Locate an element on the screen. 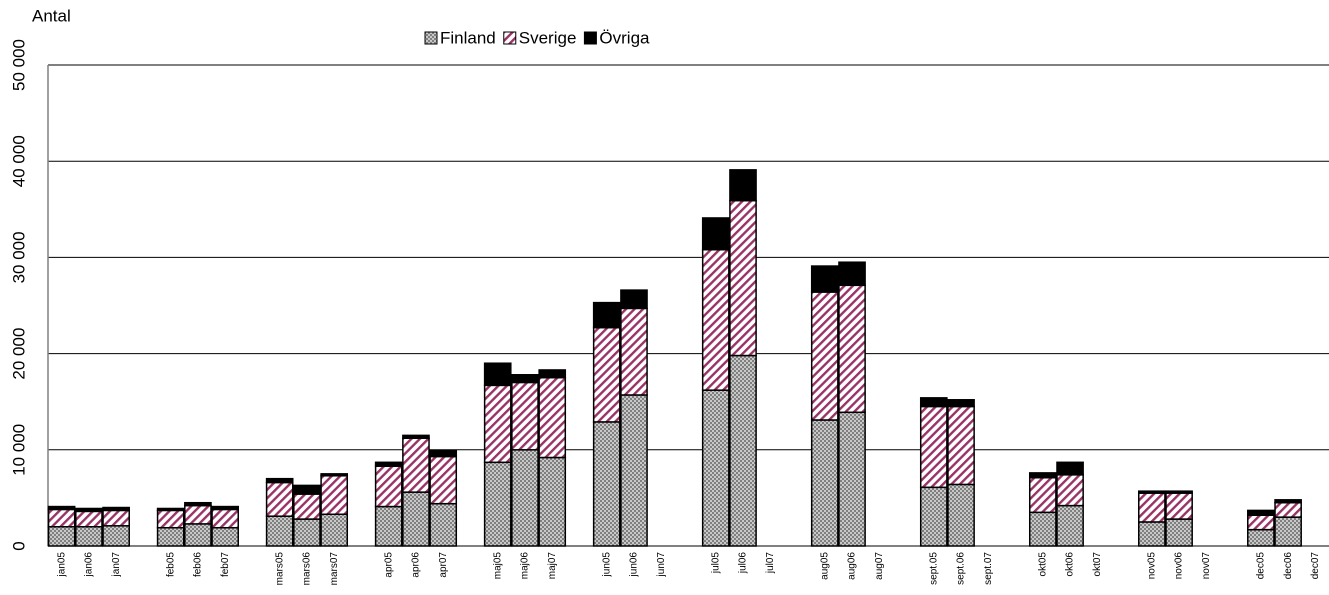  x-tick-label: aug06 is located at coordinates (852, 566).